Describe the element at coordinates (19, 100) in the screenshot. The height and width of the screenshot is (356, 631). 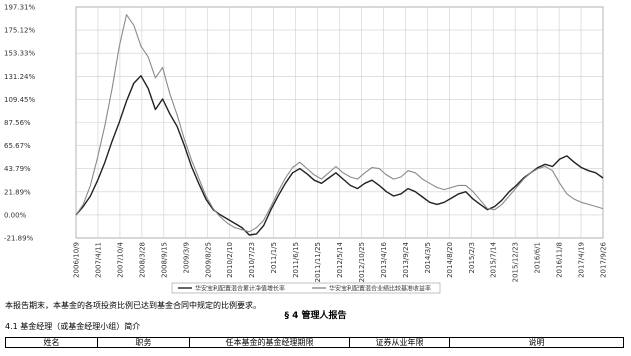
I see `y-tick-label: 109.45%` at that location.